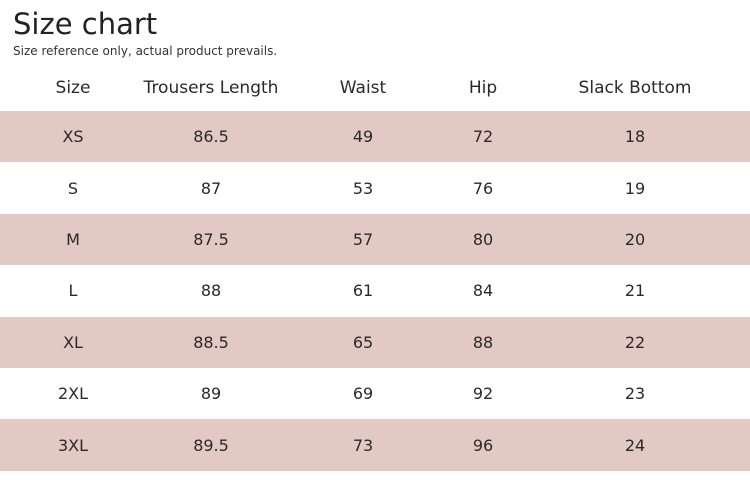  What do you see at coordinates (483, 188) in the screenshot?
I see `measure-cell: 76` at bounding box center [483, 188].